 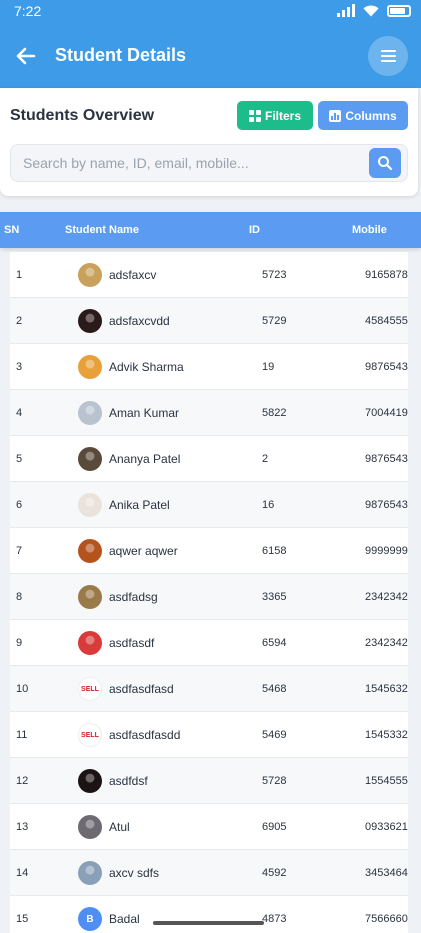 I want to click on back-arrow-icon, so click(x=26, y=56).